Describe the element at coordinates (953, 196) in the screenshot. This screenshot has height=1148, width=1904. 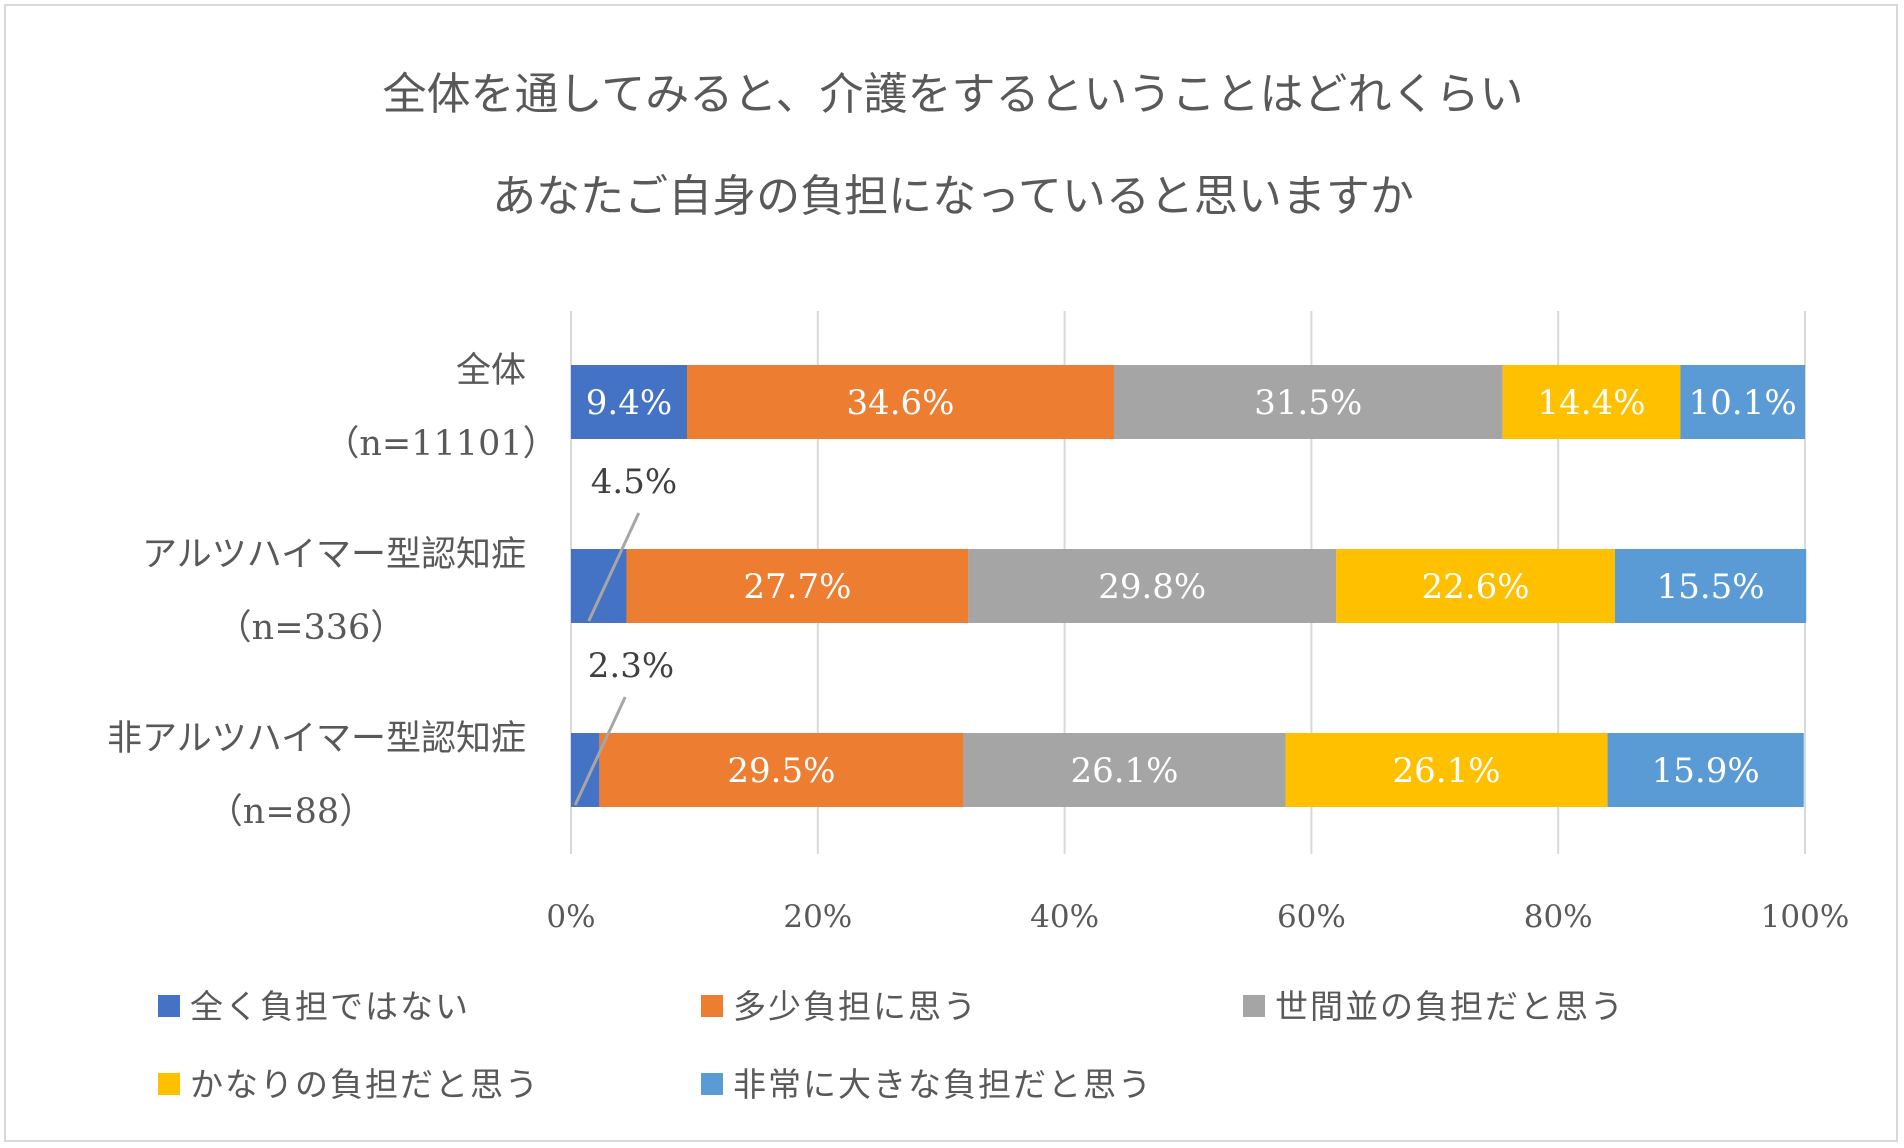
I see `chart-subtitle: あなたご自身の負担になっていると思いますか` at that location.